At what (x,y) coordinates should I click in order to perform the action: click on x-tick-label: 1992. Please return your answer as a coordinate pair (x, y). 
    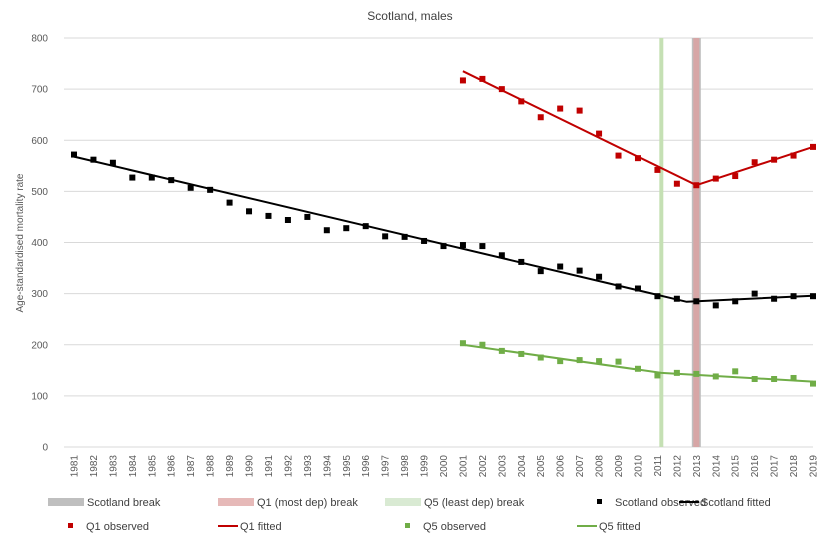
    Looking at the image, I should click on (288, 466).